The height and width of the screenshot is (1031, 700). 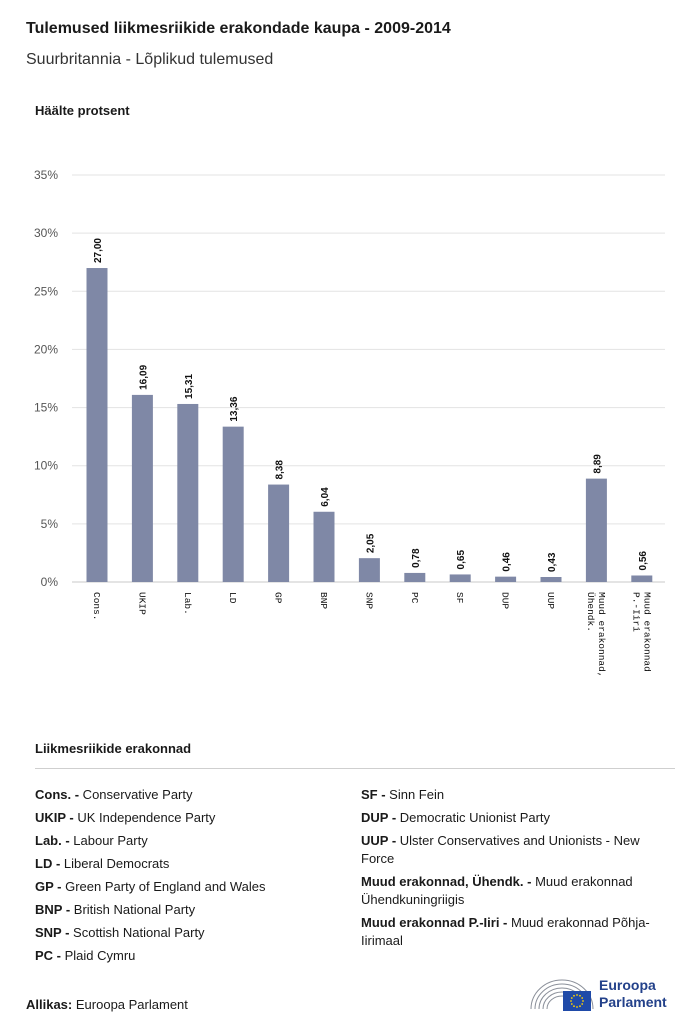 I want to click on y-tick-label: 0%, so click(x=50, y=582).